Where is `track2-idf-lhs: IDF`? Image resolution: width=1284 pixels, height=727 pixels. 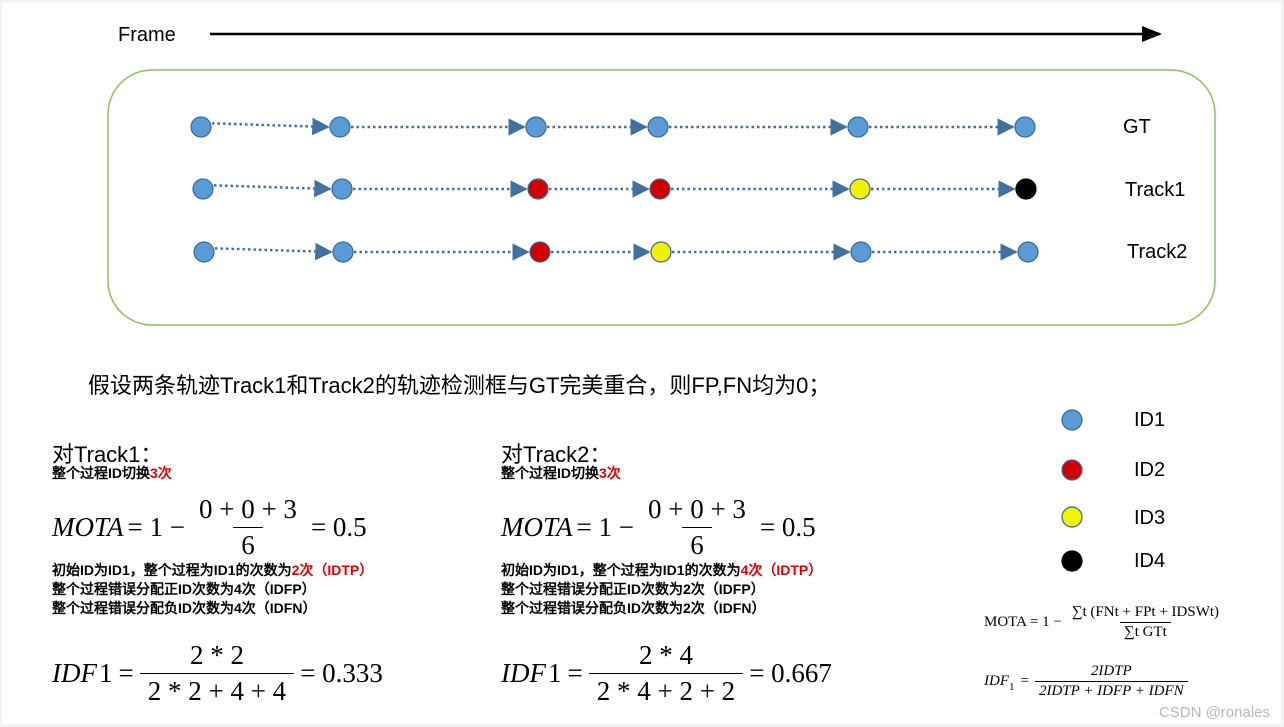
track2-idf-lhs: IDF is located at coordinates (523, 673).